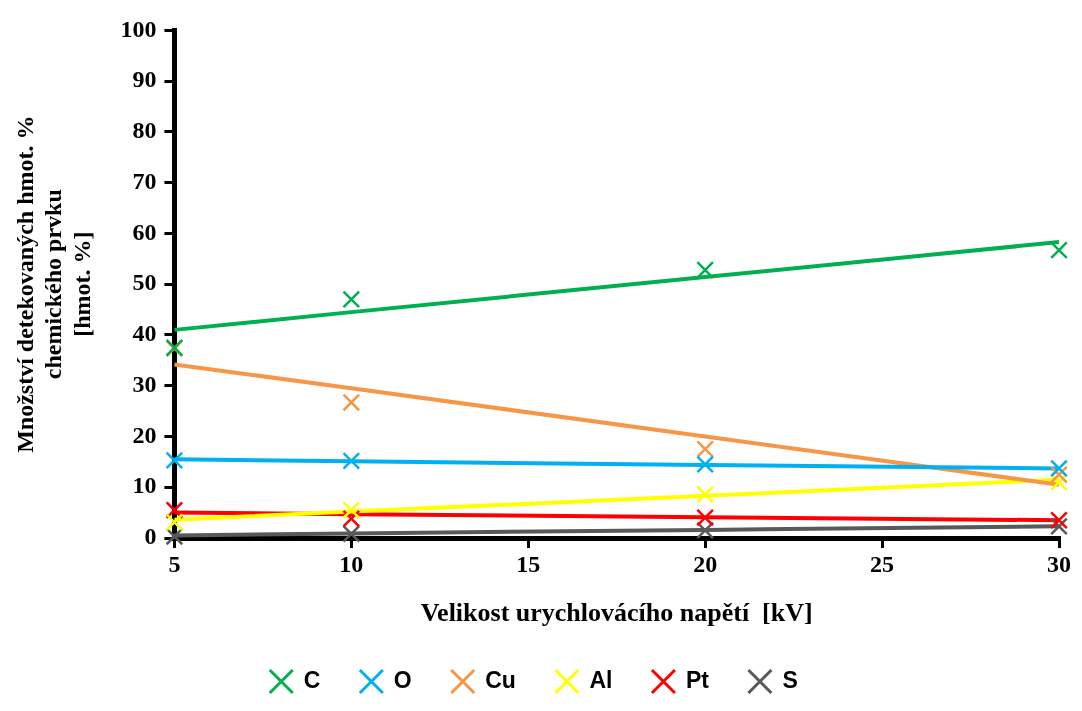 The width and height of the screenshot is (1082, 711). What do you see at coordinates (351, 563) in the screenshot?
I see `x-tick-label: 10` at bounding box center [351, 563].